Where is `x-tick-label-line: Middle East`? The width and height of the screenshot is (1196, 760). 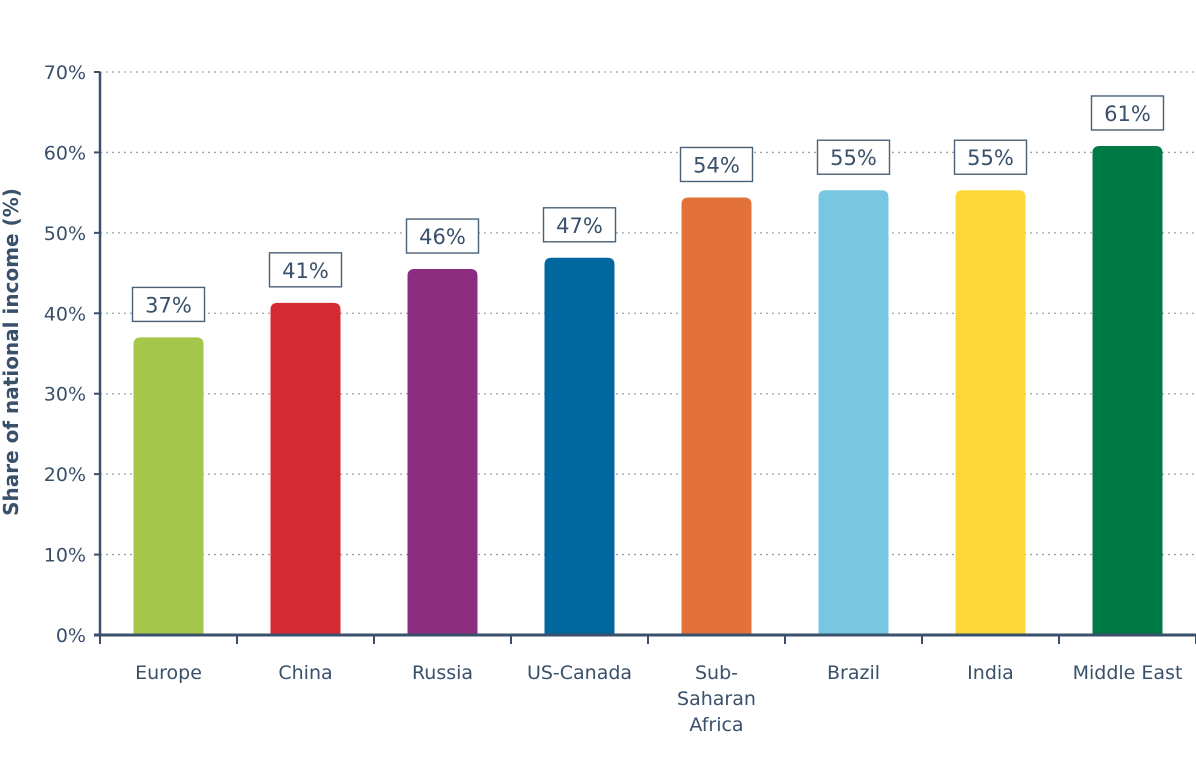 x-tick-label-line: Middle East is located at coordinates (1128, 673).